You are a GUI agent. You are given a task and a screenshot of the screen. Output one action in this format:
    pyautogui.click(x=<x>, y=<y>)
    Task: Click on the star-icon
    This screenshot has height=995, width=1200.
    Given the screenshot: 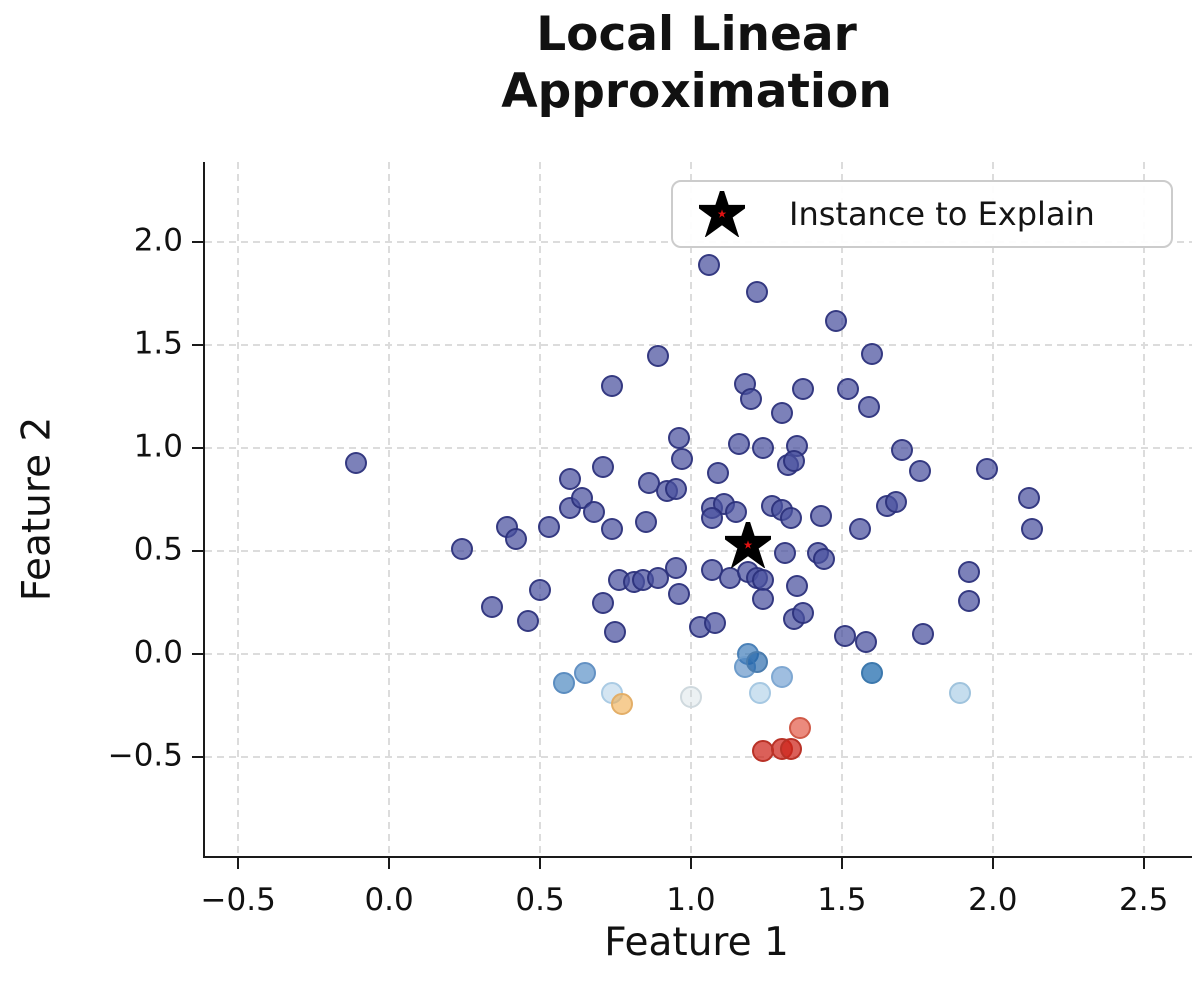 What is the action you would take?
    pyautogui.click(x=748, y=542)
    